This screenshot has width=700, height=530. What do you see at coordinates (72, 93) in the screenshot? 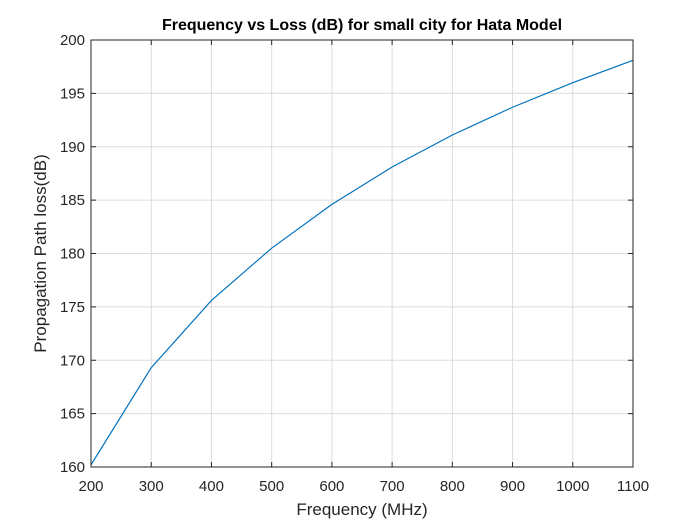
I see `y-tick-label: 195` at bounding box center [72, 93].